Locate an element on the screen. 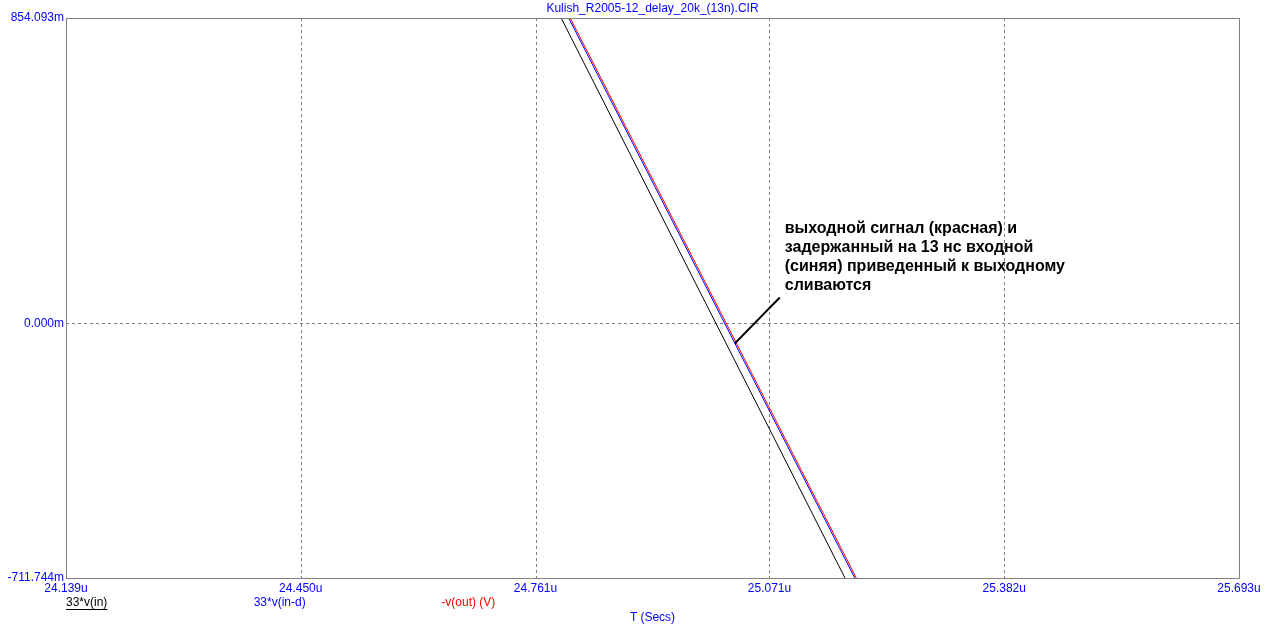  text: -v(out) (V) is located at coordinates (468, 602).